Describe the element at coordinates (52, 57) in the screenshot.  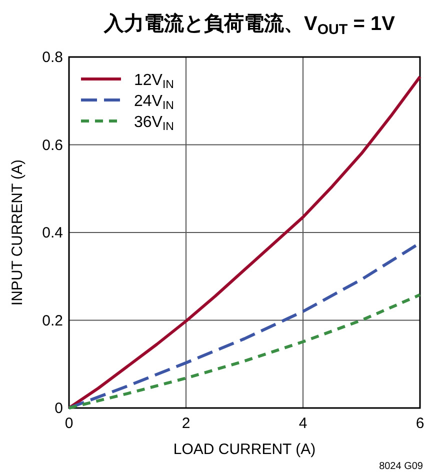
I see `y-tick-label: 0.8` at that location.